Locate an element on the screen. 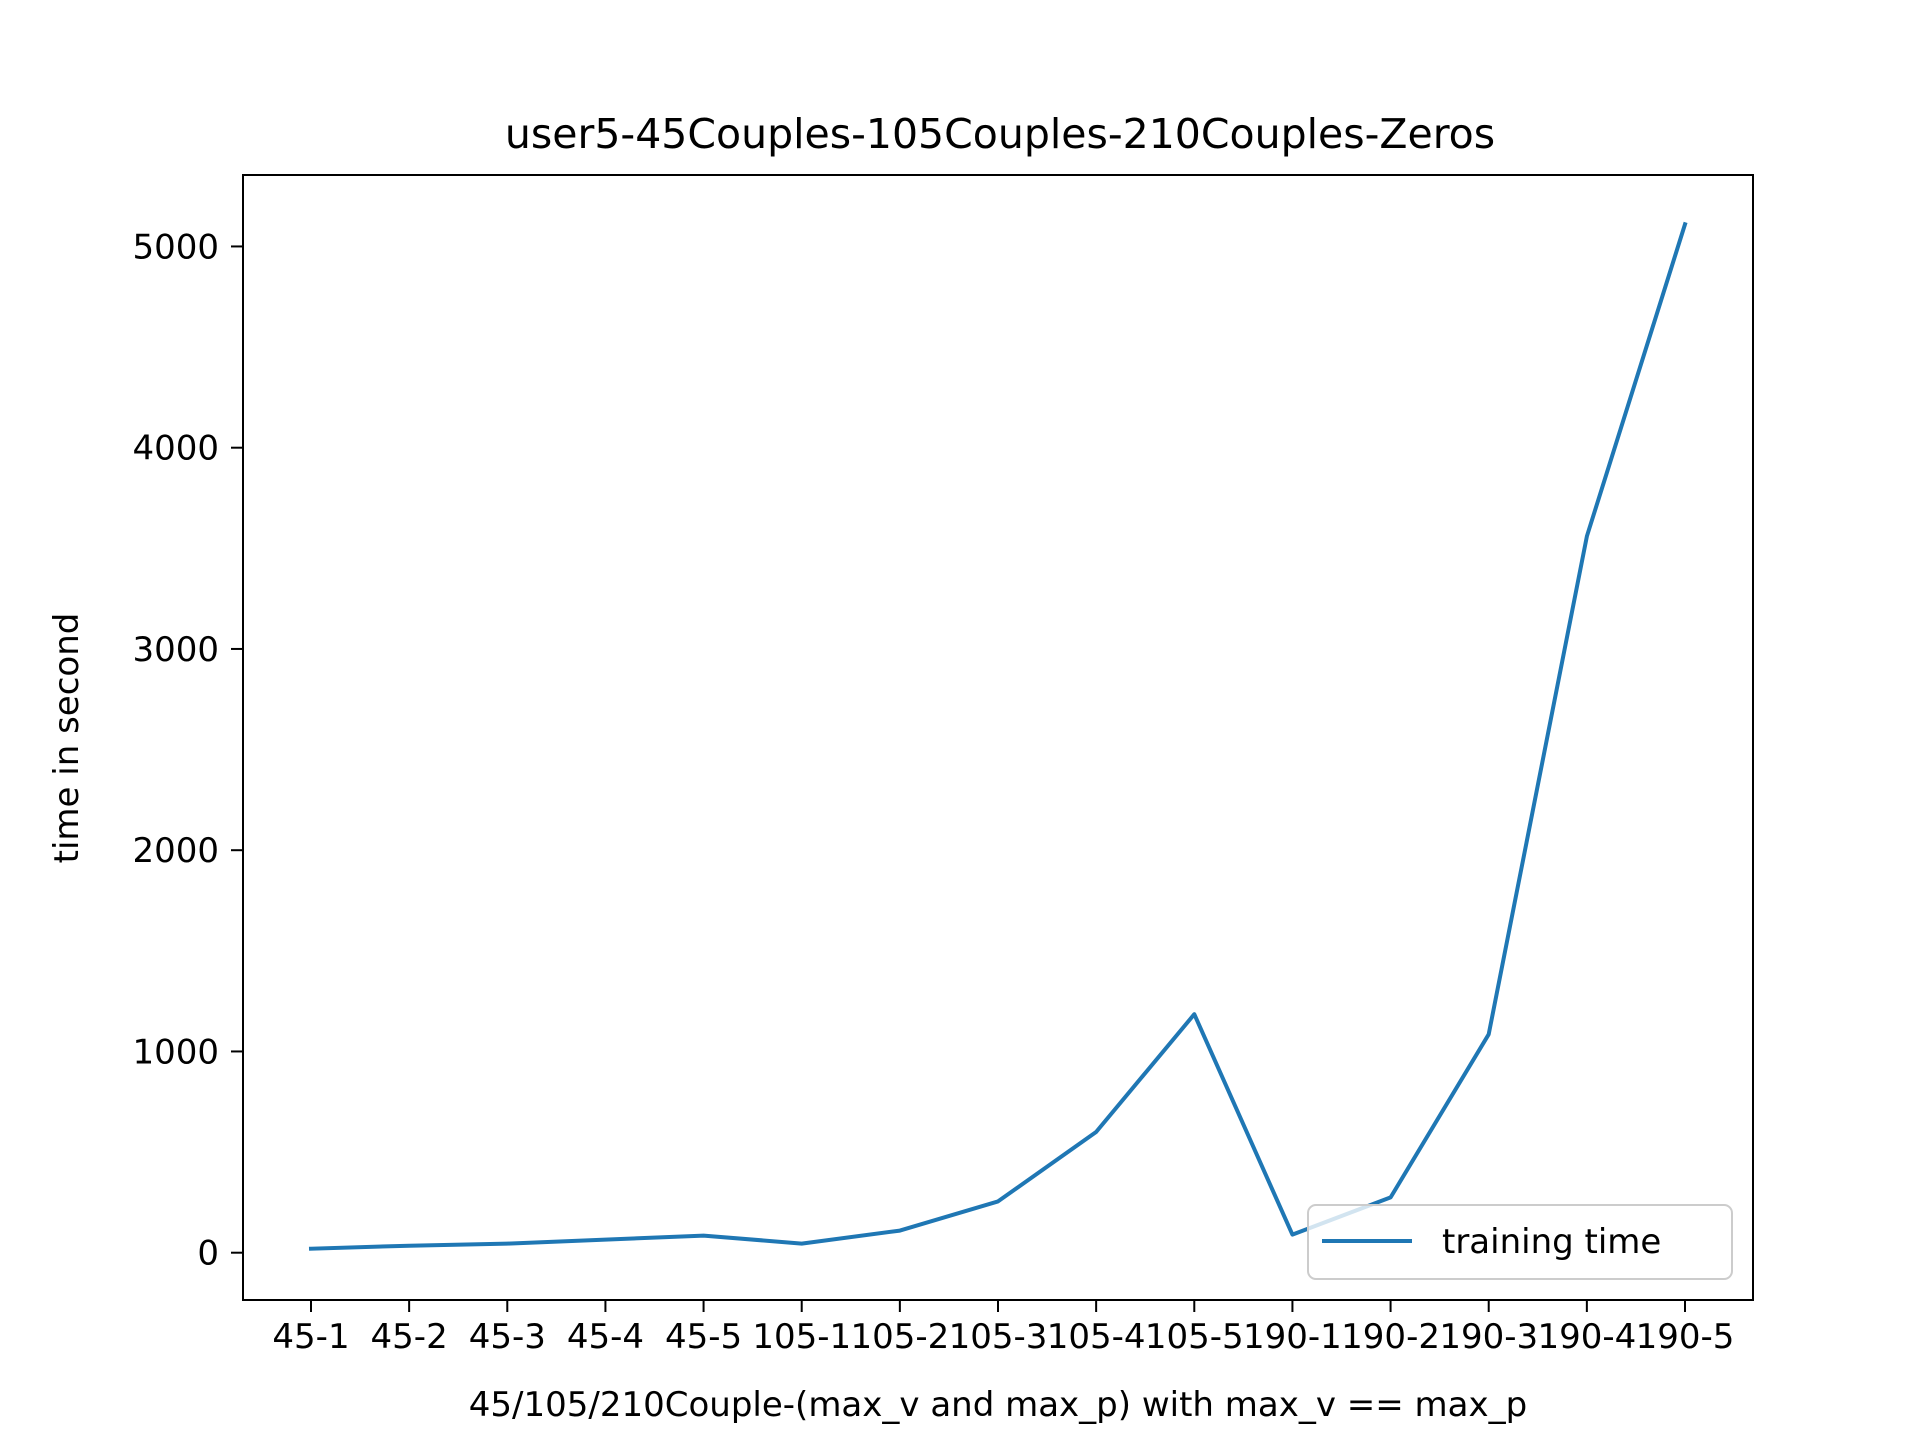  x-tick-label: 45-3 is located at coordinates (507, 1337).